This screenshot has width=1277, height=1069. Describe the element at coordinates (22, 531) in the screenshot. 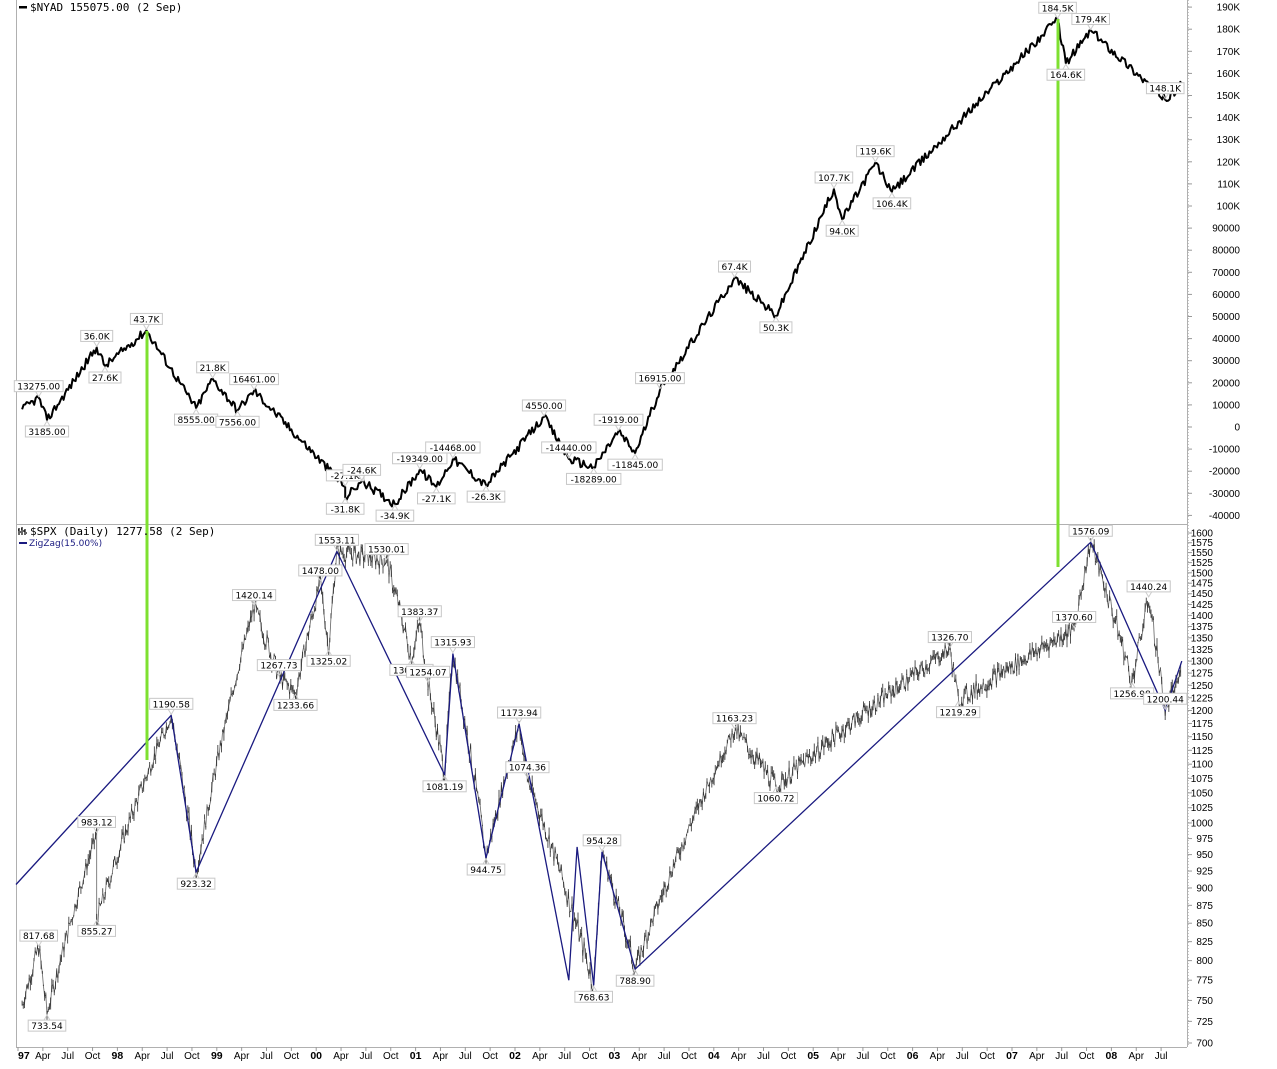

I see `ohlc-bars-icon` at that location.